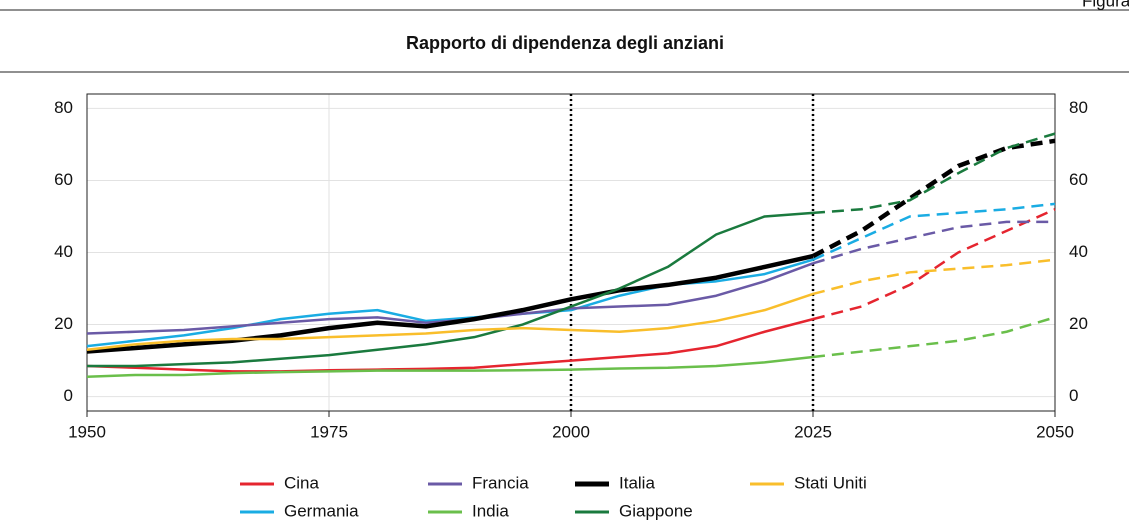  Describe the element at coordinates (63, 179) in the screenshot. I see `y-tick-label: 60` at that location.